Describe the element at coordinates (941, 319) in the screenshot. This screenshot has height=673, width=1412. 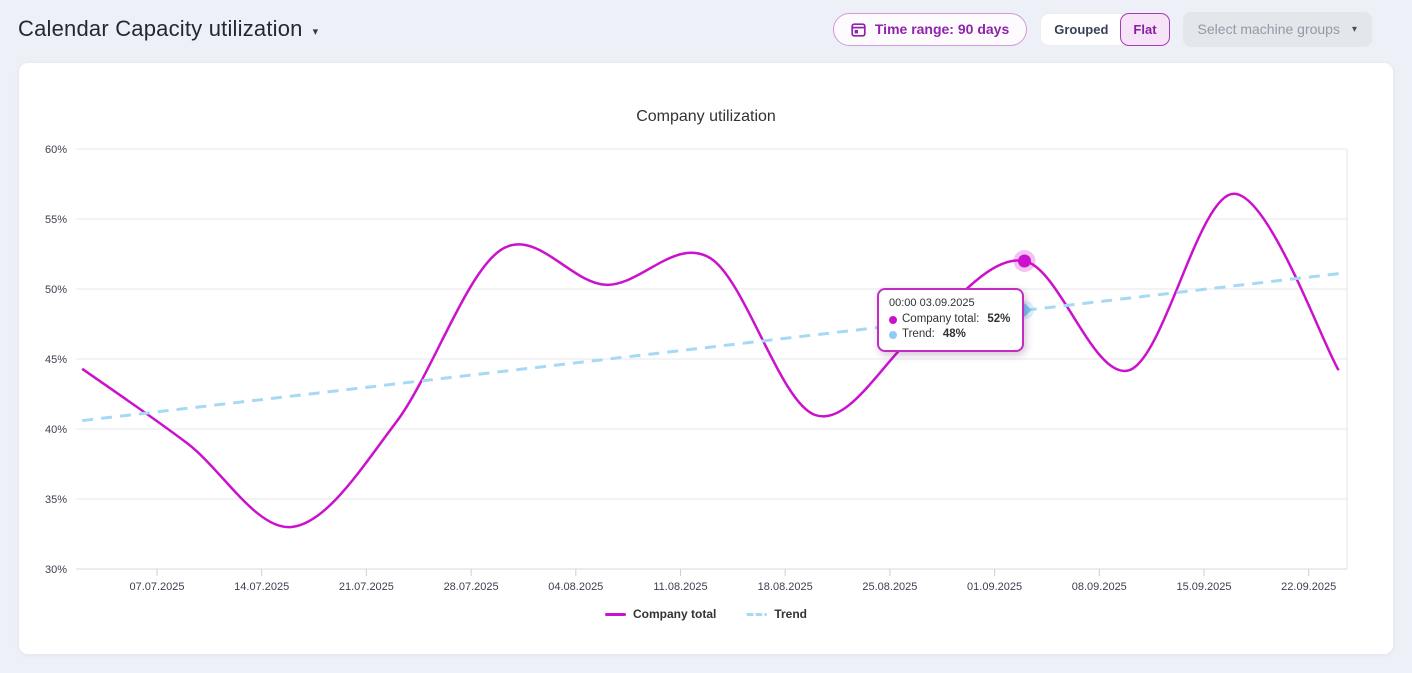
I see `tooltip-company-label: Company total:` at that location.